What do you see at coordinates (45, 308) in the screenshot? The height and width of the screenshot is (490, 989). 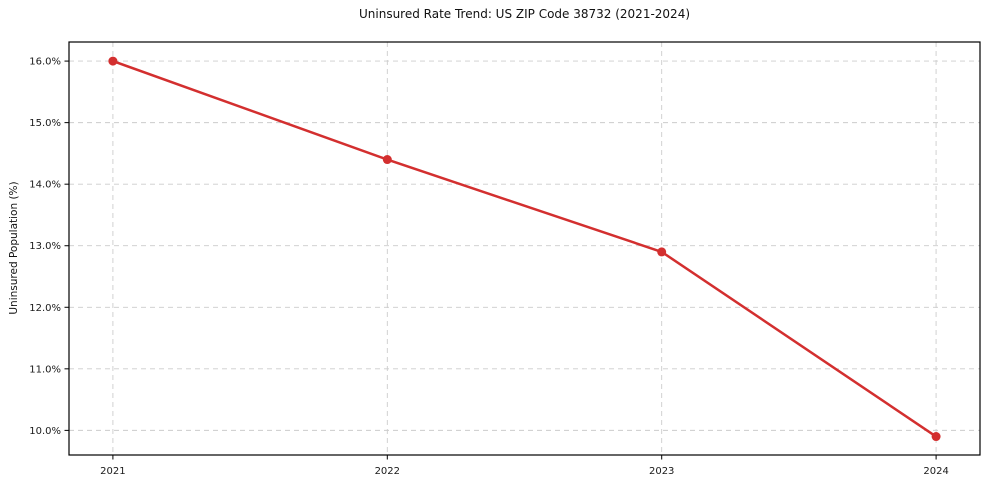 I see `y-tick-label: 12.0%` at bounding box center [45, 308].